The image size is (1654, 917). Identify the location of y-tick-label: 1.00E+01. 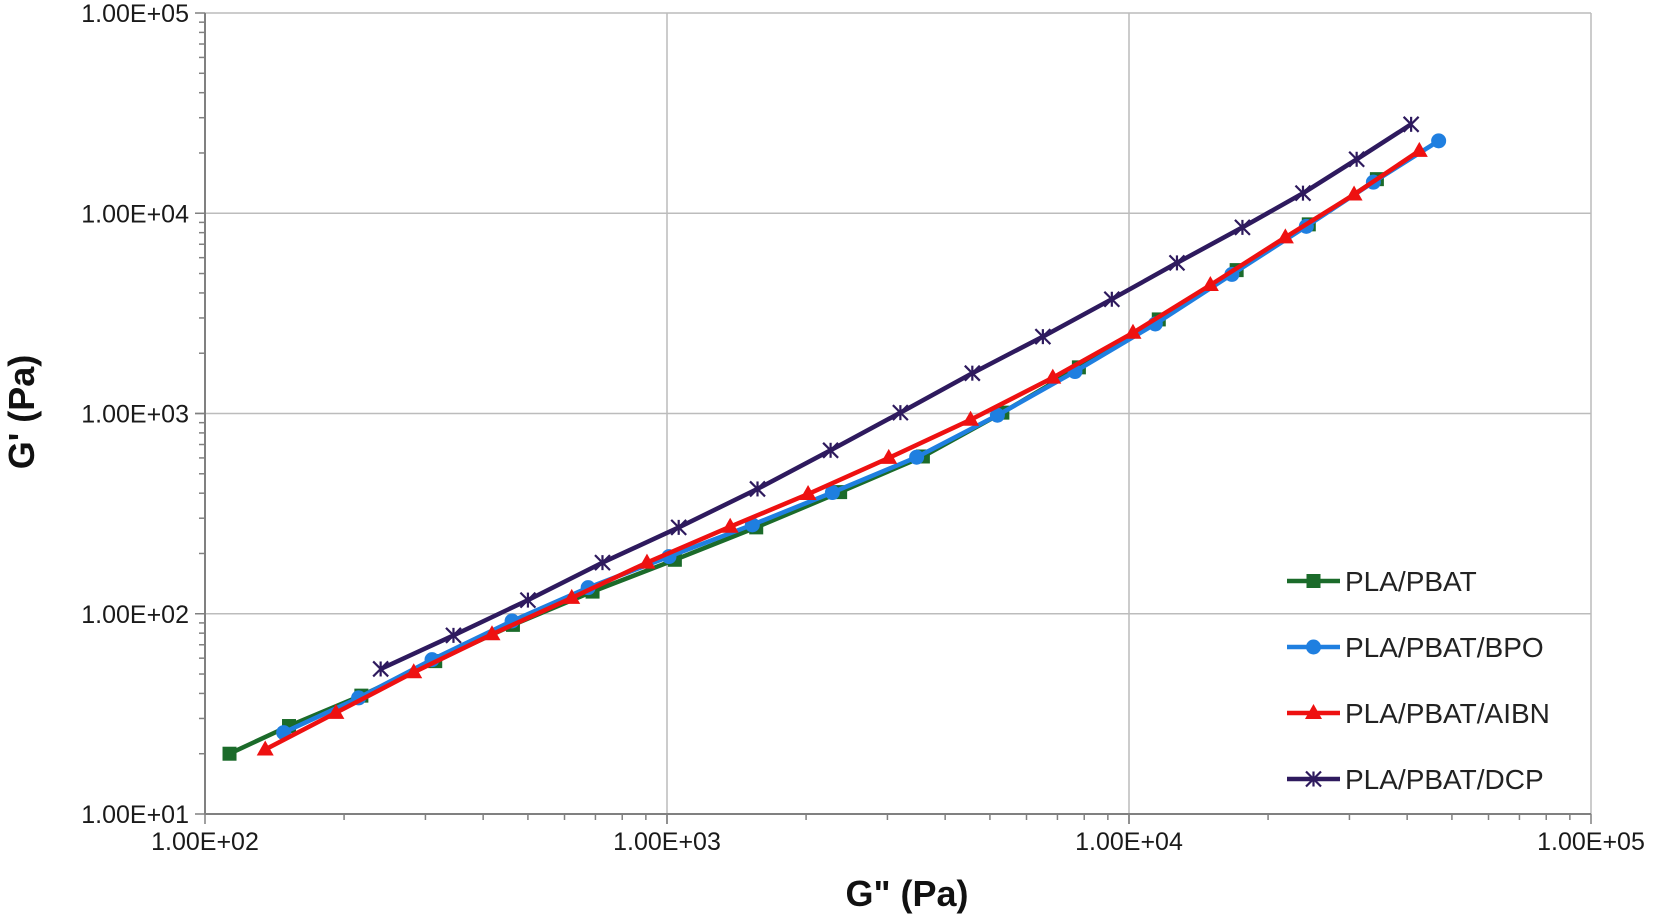
(135, 815).